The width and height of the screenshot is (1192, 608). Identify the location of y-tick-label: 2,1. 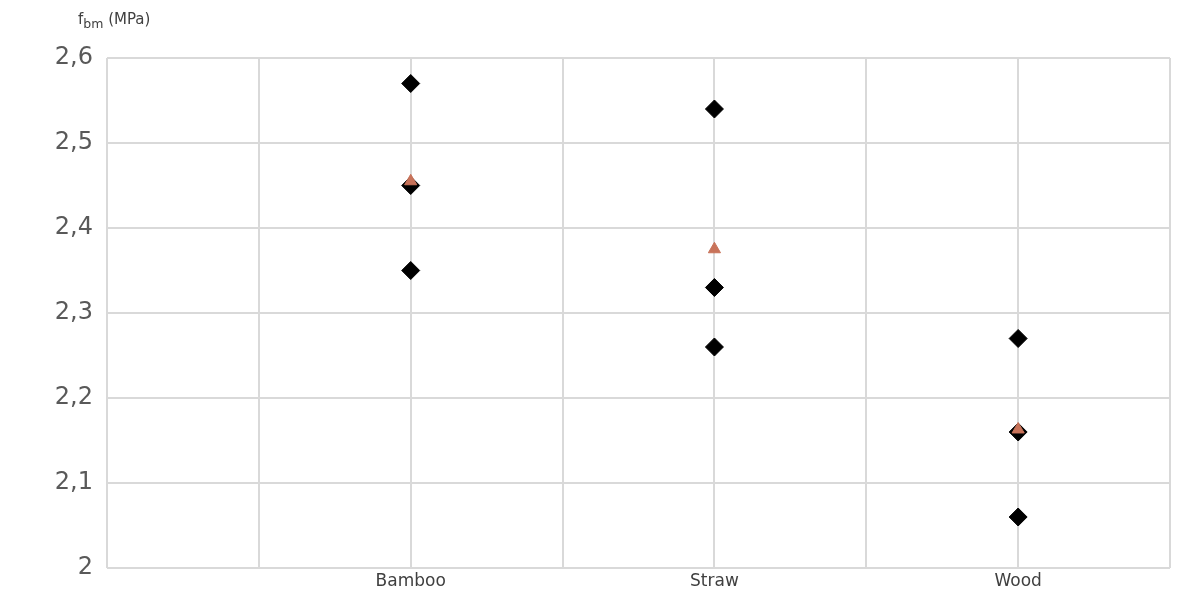
(73, 481).